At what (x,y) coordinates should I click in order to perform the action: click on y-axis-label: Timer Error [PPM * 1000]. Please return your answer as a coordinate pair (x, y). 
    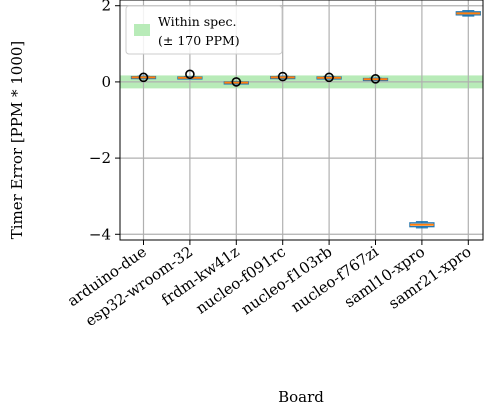
    Looking at the image, I should click on (17, 140).